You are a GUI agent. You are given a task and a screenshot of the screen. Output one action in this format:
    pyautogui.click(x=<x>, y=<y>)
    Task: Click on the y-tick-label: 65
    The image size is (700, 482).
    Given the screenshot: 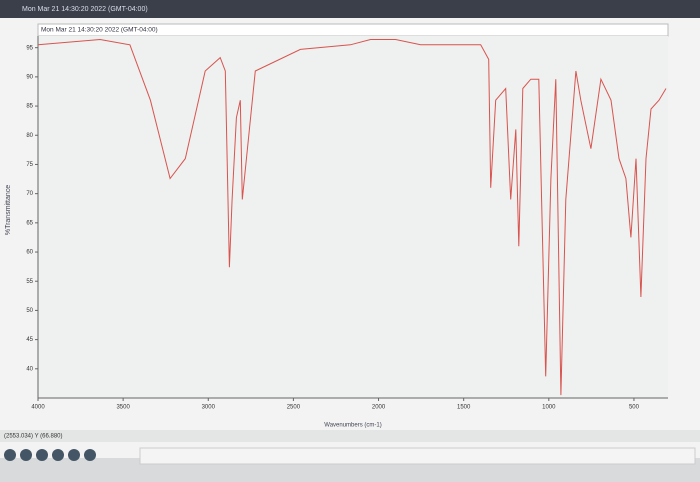 What is the action you would take?
    pyautogui.click(x=29, y=223)
    